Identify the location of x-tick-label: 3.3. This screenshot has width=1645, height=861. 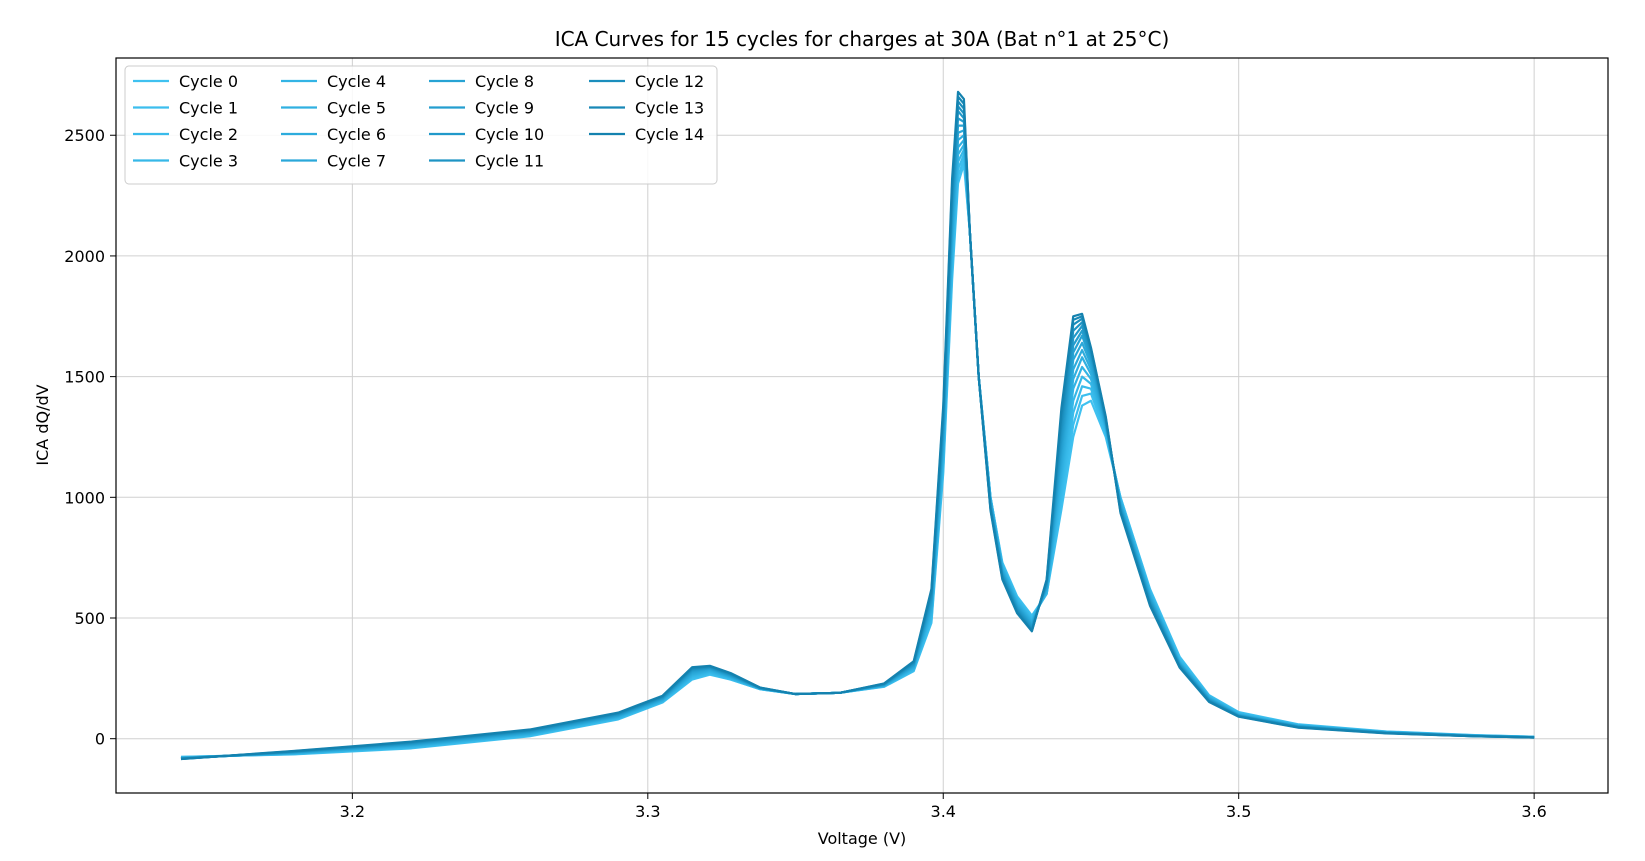
(647, 811).